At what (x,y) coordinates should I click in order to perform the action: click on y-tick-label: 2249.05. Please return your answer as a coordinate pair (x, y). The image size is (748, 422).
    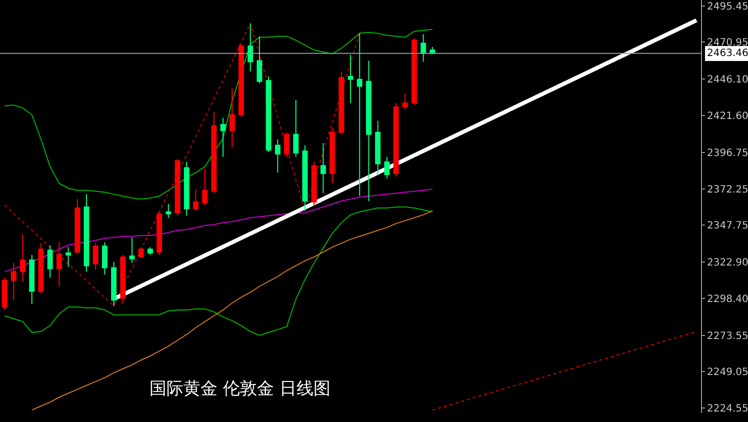
    Looking at the image, I should click on (727, 372).